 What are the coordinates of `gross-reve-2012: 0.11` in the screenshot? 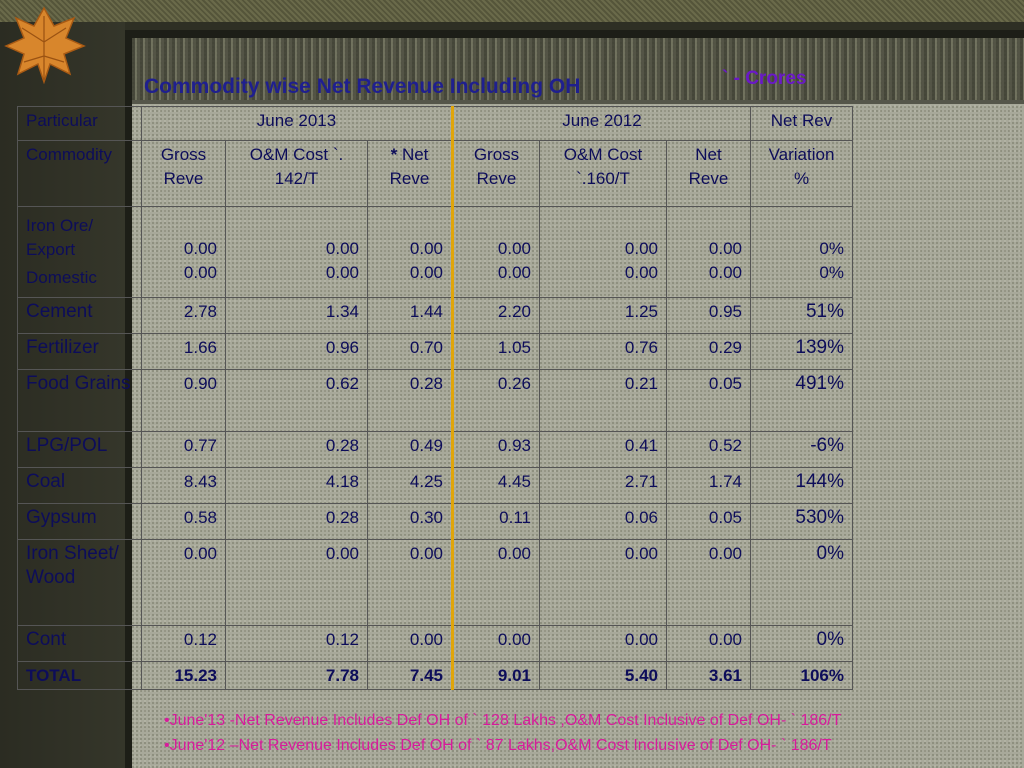 It's located at (496, 521).